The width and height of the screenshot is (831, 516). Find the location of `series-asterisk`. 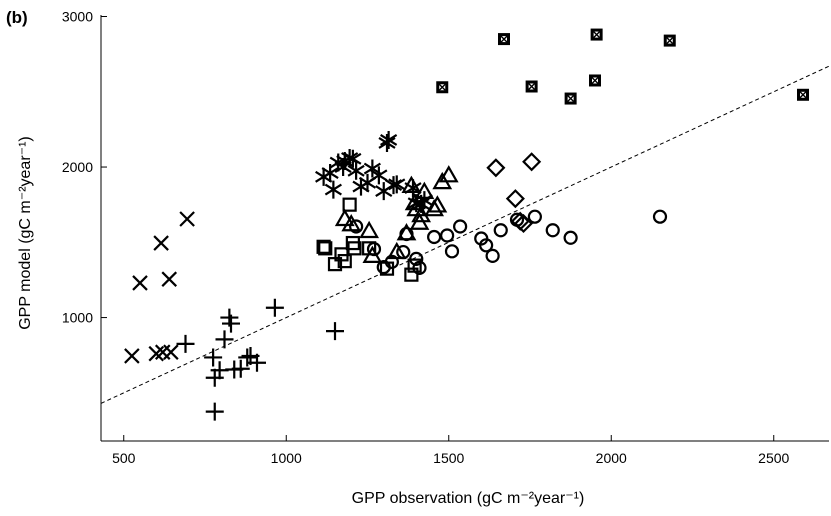

series-asterisk is located at coordinates (374, 171).